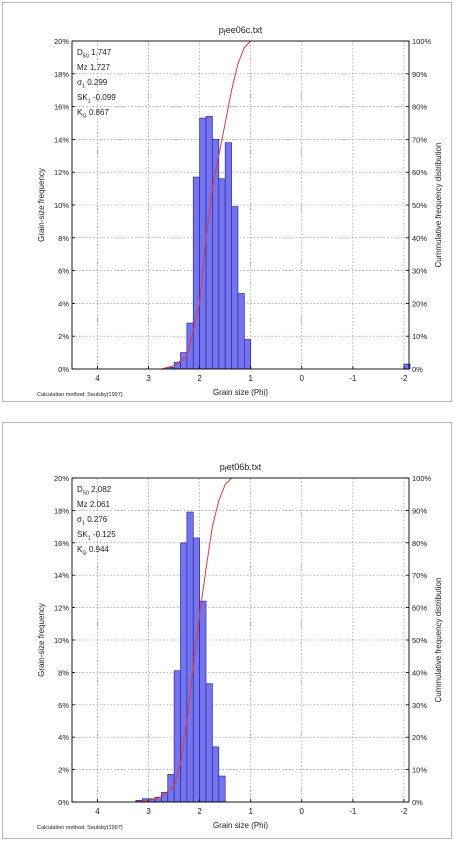  Describe the element at coordinates (61, 74) in the screenshot. I see `y-tick-label: 18%` at that location.